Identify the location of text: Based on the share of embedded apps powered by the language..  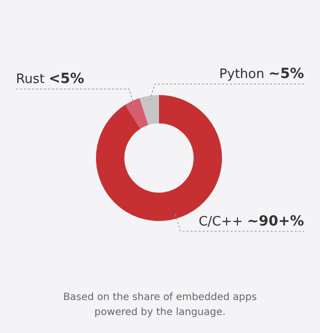
(160, 305).